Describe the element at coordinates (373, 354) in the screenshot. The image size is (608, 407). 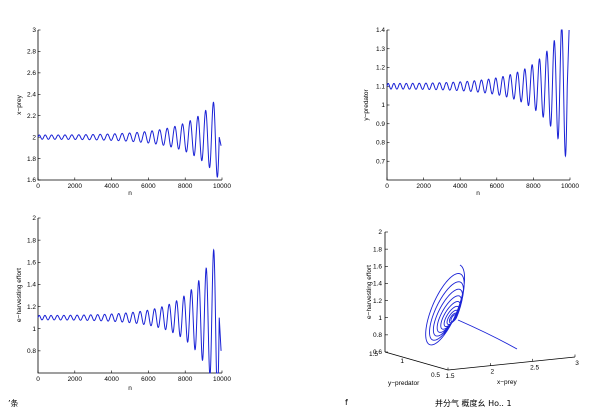
I see `y-tick-label: 1.5` at that location.